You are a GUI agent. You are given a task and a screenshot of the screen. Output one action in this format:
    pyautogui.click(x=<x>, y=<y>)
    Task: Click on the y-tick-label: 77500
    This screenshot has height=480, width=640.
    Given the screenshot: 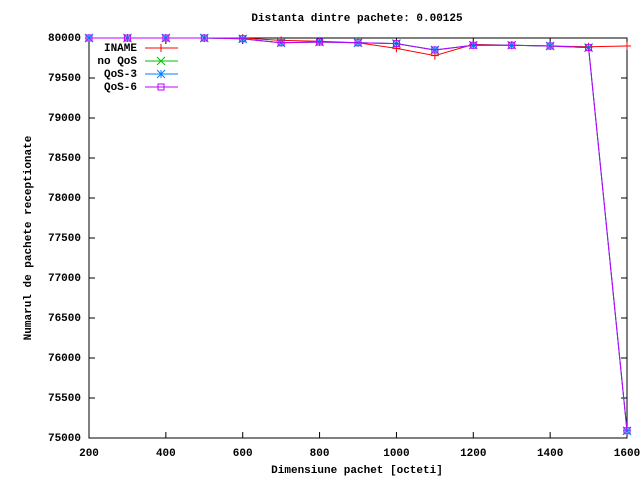 What is the action you would take?
    pyautogui.click(x=64, y=239)
    